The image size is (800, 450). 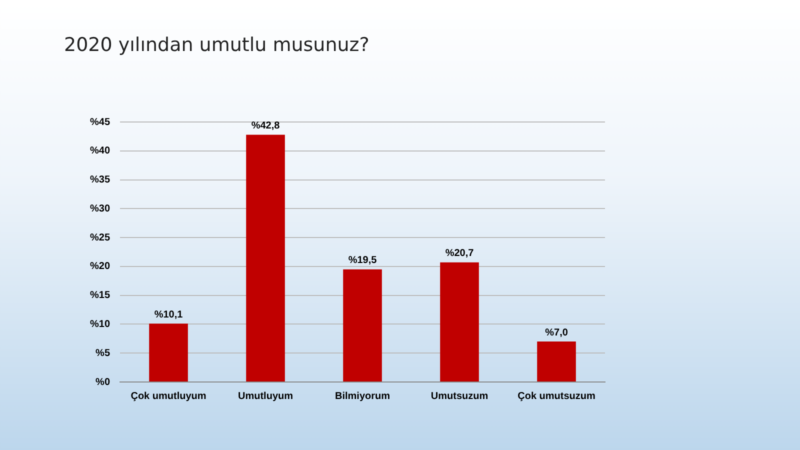 What do you see at coordinates (100, 296) in the screenshot?
I see `y-tick-label: %15` at bounding box center [100, 296].